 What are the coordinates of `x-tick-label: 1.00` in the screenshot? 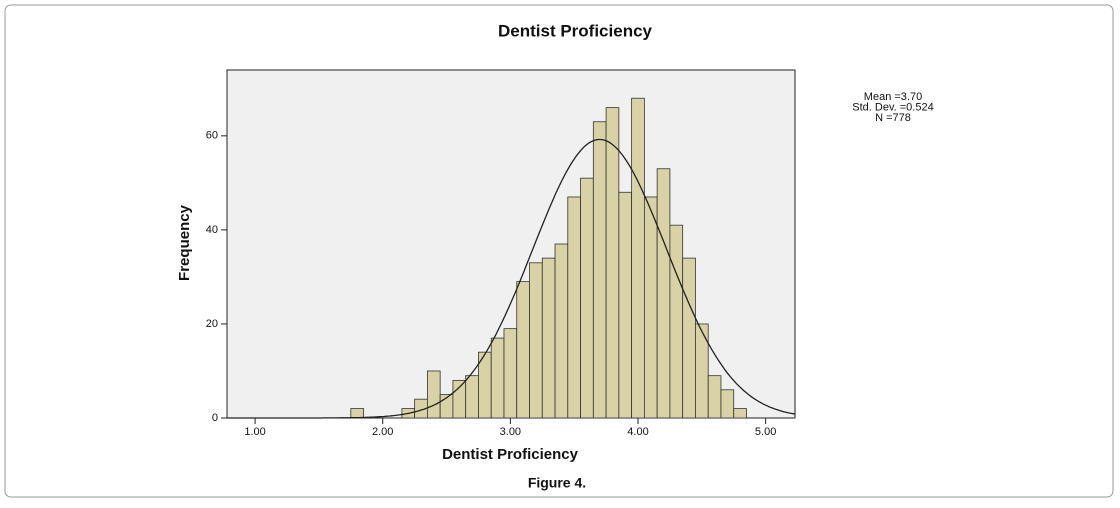 It's located at (254, 432).